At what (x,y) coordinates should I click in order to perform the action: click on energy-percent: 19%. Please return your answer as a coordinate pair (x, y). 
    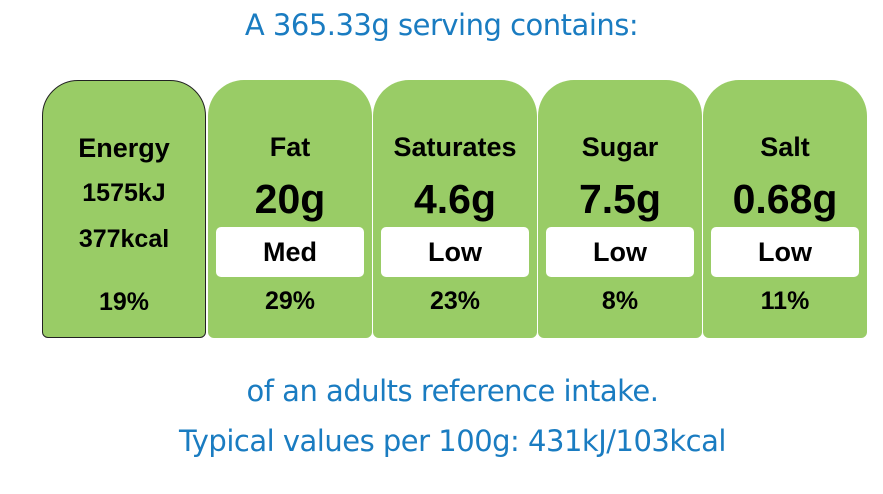
    Looking at the image, I should click on (124, 302).